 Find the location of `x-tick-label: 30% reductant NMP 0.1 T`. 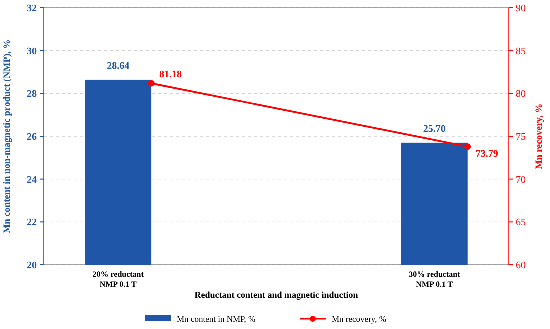

x-tick-label: 30% reductant NMP 0.1 T is located at coordinates (435, 279).